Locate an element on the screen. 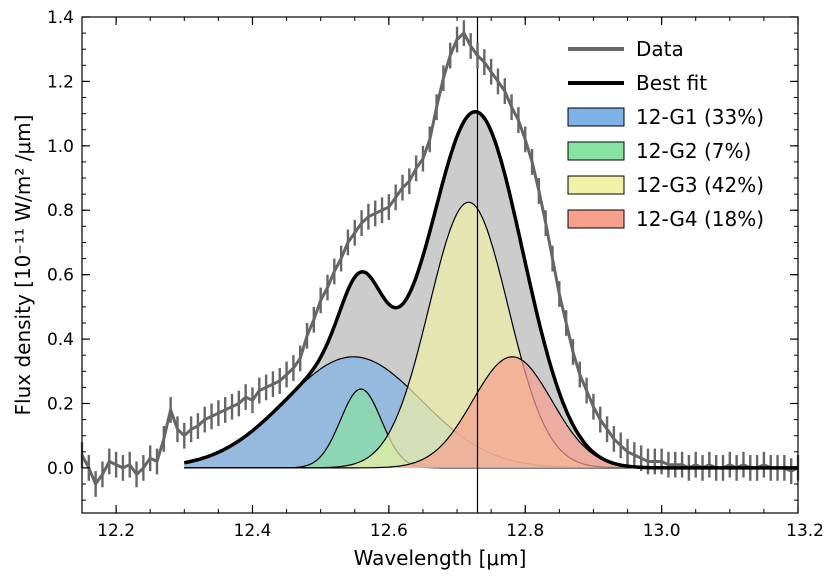 The image size is (830, 583). y-tick-label: 1.4 is located at coordinates (60, 18).